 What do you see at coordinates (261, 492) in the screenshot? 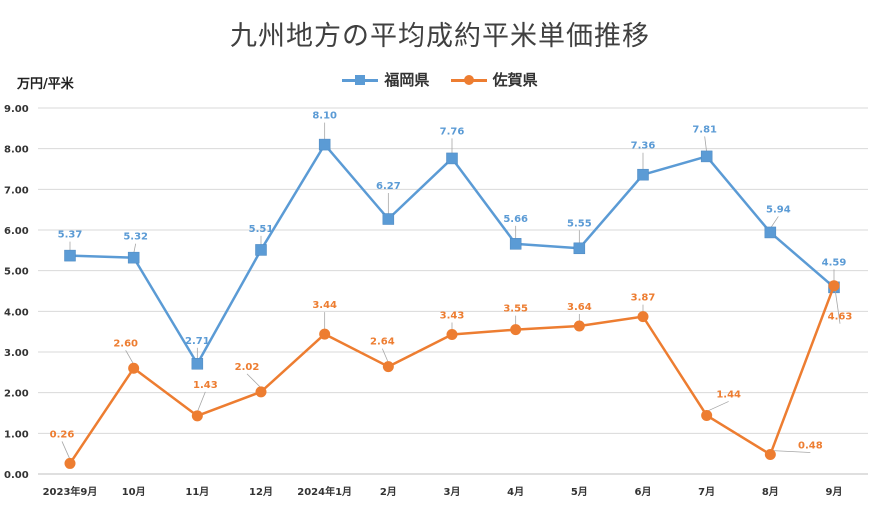
I see `x-tick-label: 12月` at bounding box center [261, 492].